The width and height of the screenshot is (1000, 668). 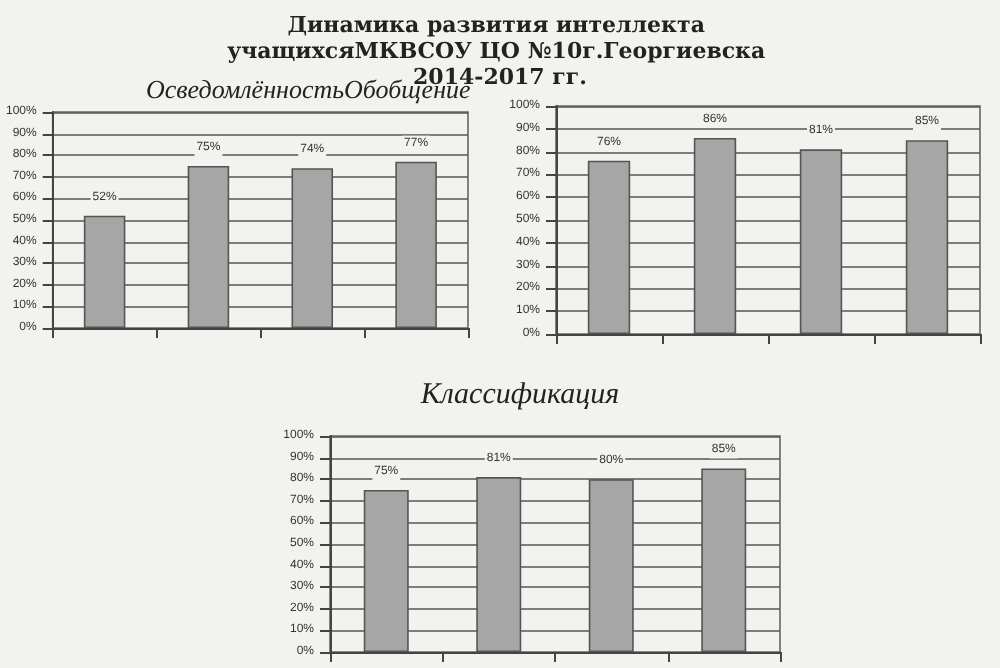 What do you see at coordinates (519, 395) in the screenshot?
I see `chart-title: Классификация` at bounding box center [519, 395].